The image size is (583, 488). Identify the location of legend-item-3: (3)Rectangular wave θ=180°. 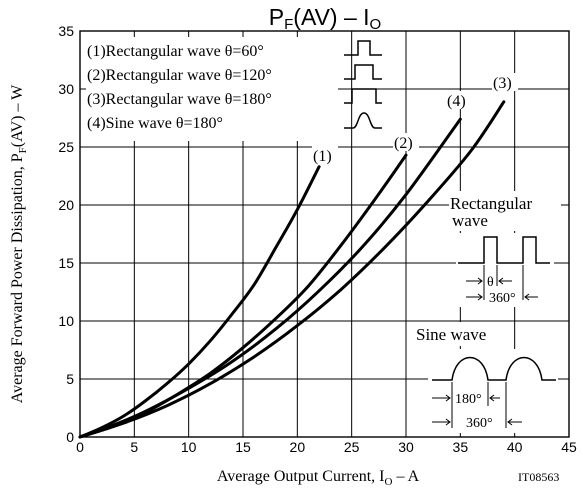
(179, 99).